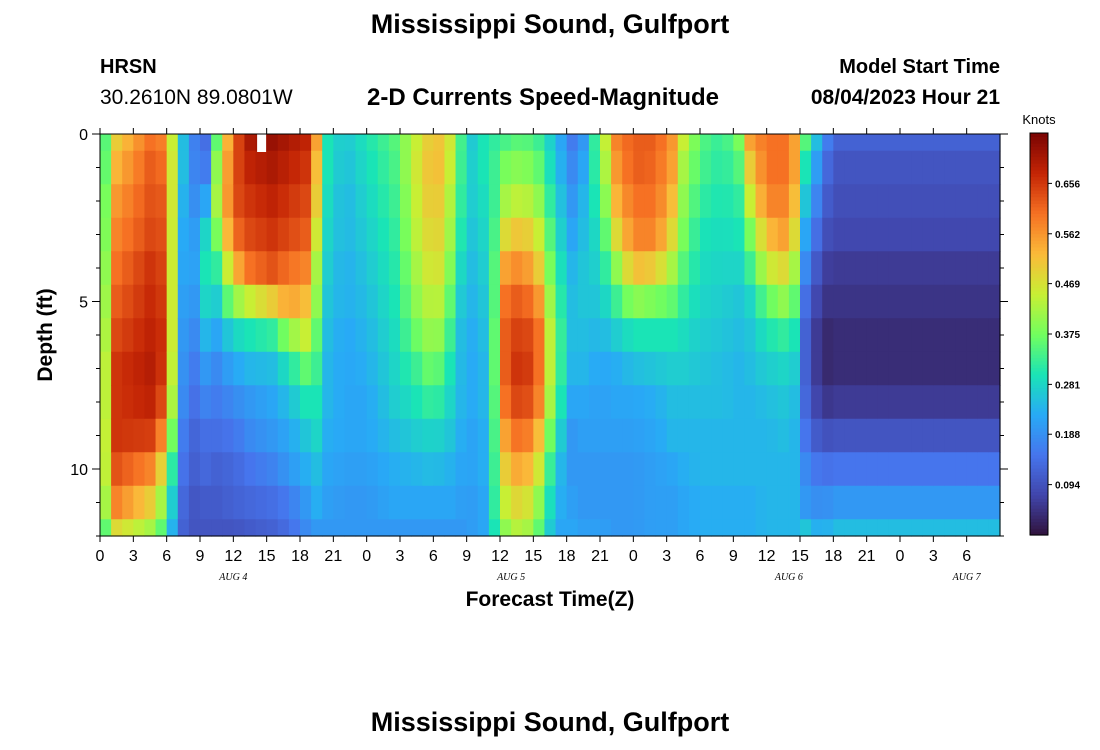 The image size is (1100, 750). Describe the element at coordinates (333, 556) in the screenshot. I see `x-tick-label: 21` at that location.